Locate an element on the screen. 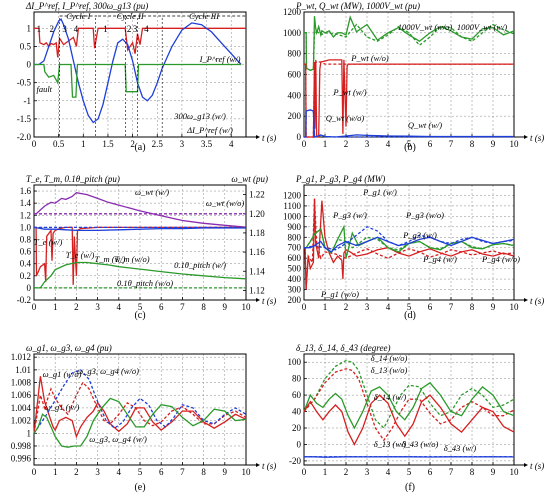 Image resolution: width=550 pixels, height=500 pixels. series-annotation: T_m (w/) is located at coordinates (110, 259).